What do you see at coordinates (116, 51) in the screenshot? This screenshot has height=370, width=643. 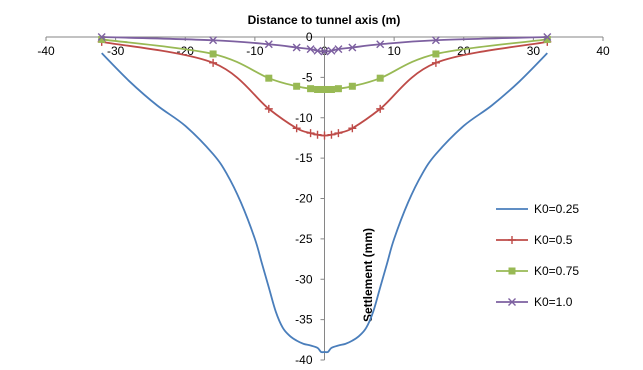 I see `x-tick-label: -30` at bounding box center [116, 51].